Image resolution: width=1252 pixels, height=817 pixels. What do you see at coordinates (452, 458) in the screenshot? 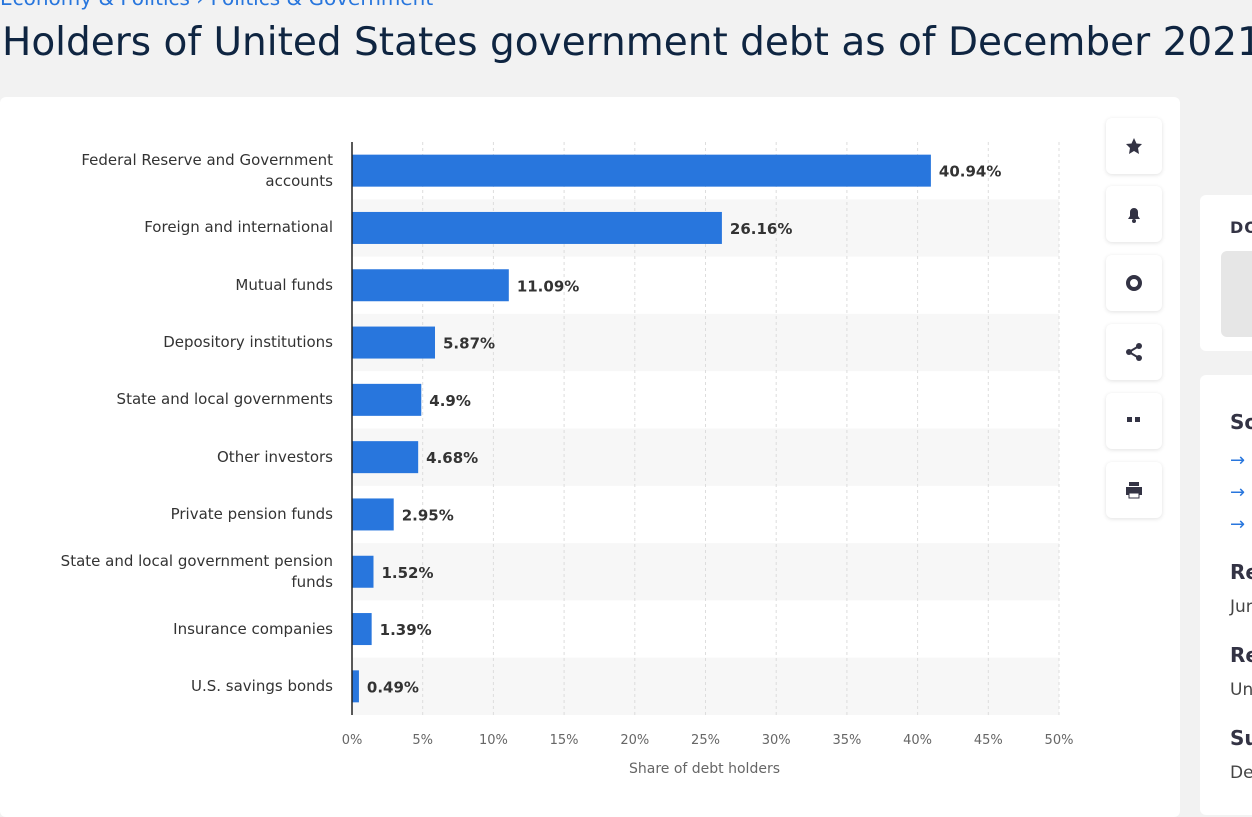
I see `data-label: 4.68%` at bounding box center [452, 458].